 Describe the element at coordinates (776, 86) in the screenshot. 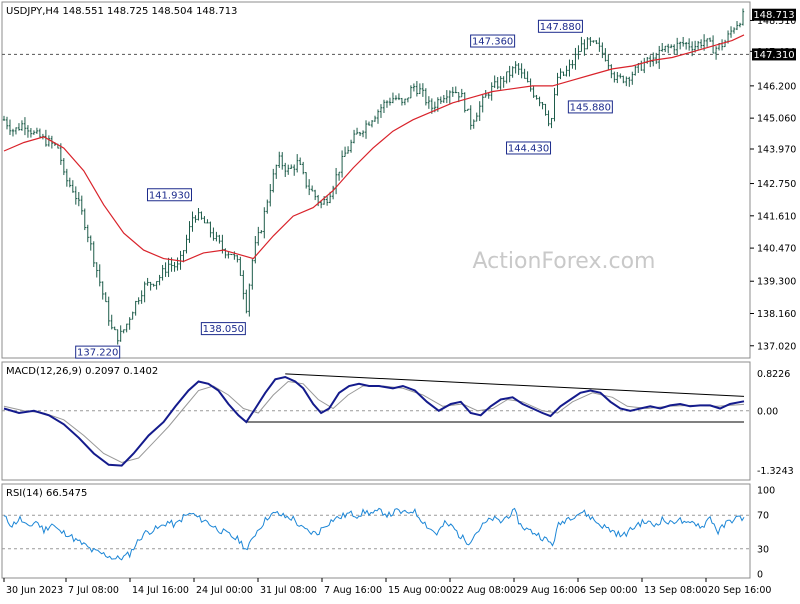

I see `price-tick-label: 146.200` at that location.